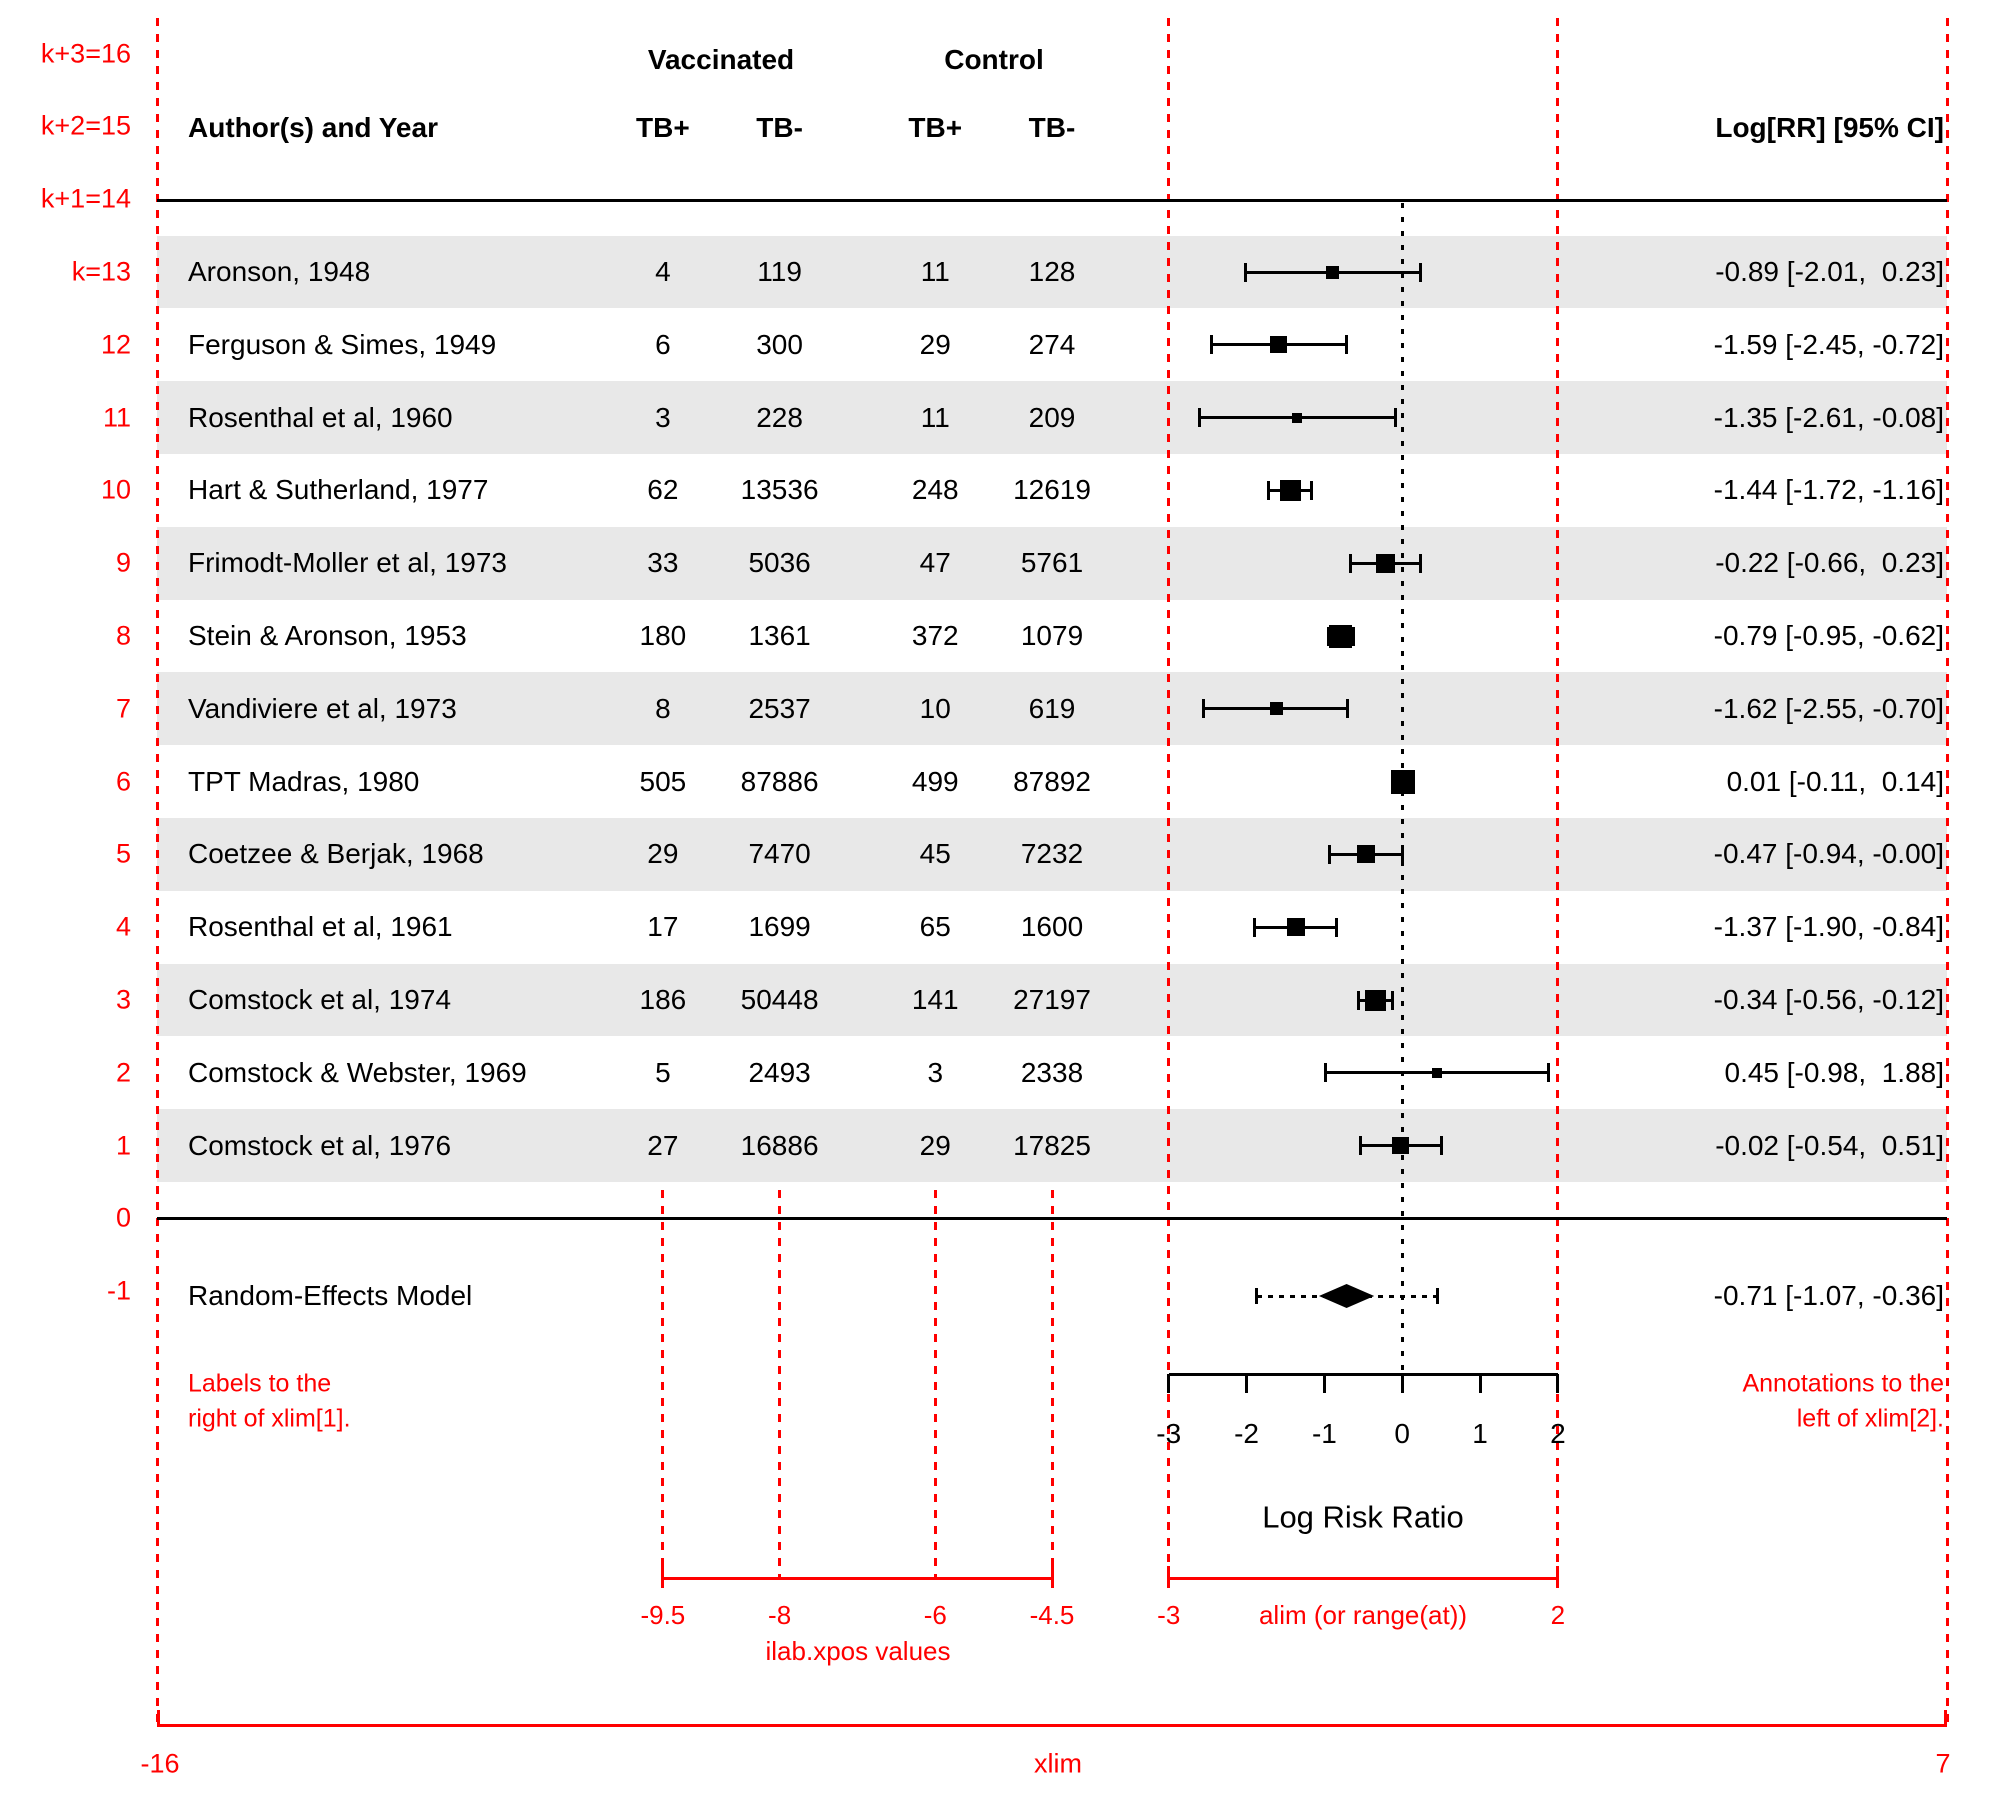 The height and width of the screenshot is (1800, 2000). What do you see at coordinates (935, 344) in the screenshot?
I see `study-count: 29` at bounding box center [935, 344].